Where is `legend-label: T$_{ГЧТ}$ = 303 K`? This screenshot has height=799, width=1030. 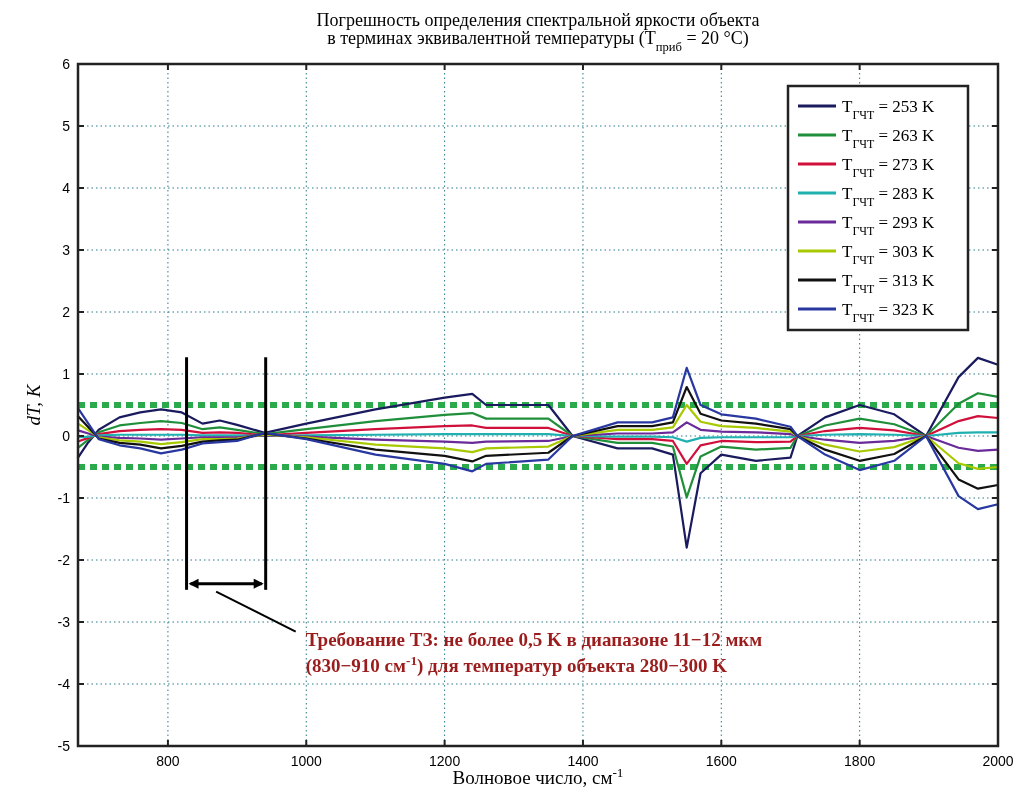
legend-label: T$_{ГЧТ}$ = 303 K is located at coordinates (889, 254).